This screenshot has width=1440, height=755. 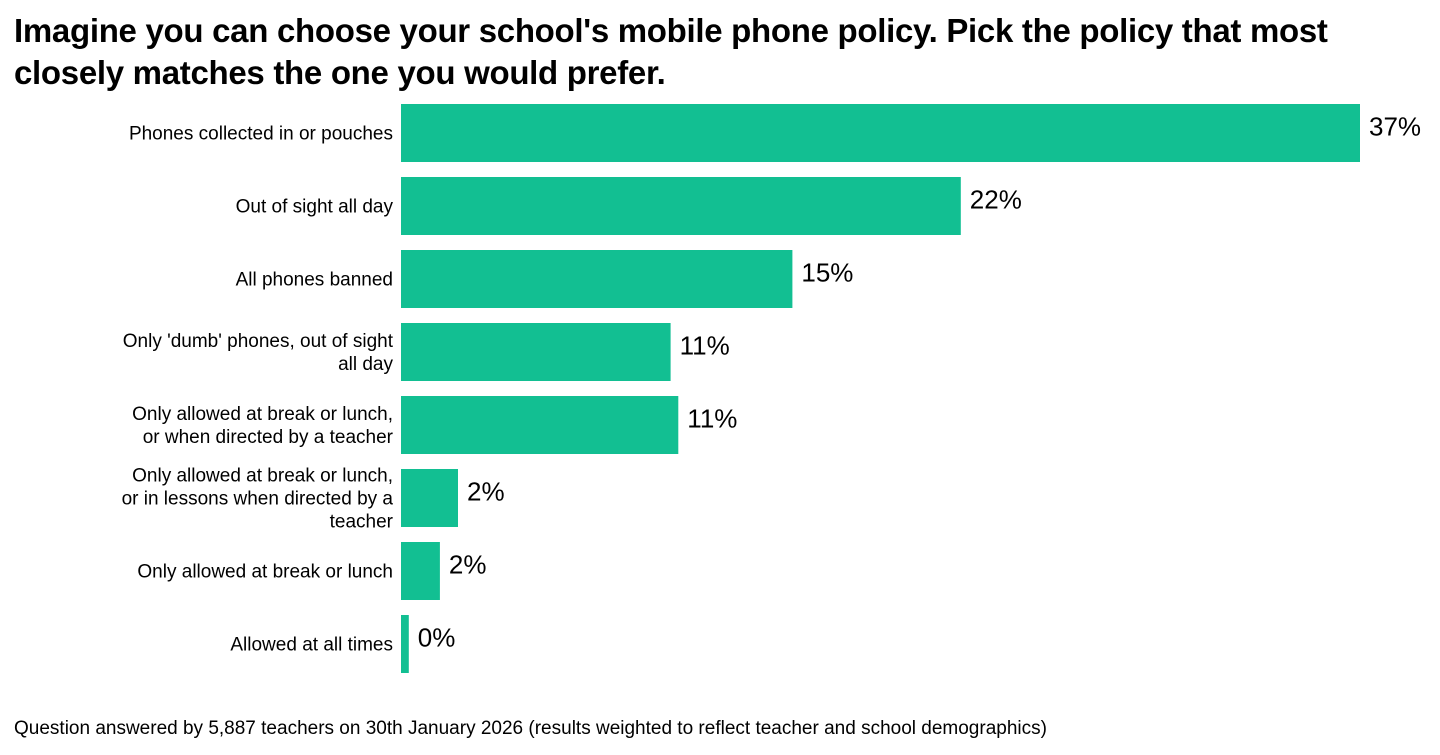 I want to click on value-label: 0%, so click(x=437, y=638).